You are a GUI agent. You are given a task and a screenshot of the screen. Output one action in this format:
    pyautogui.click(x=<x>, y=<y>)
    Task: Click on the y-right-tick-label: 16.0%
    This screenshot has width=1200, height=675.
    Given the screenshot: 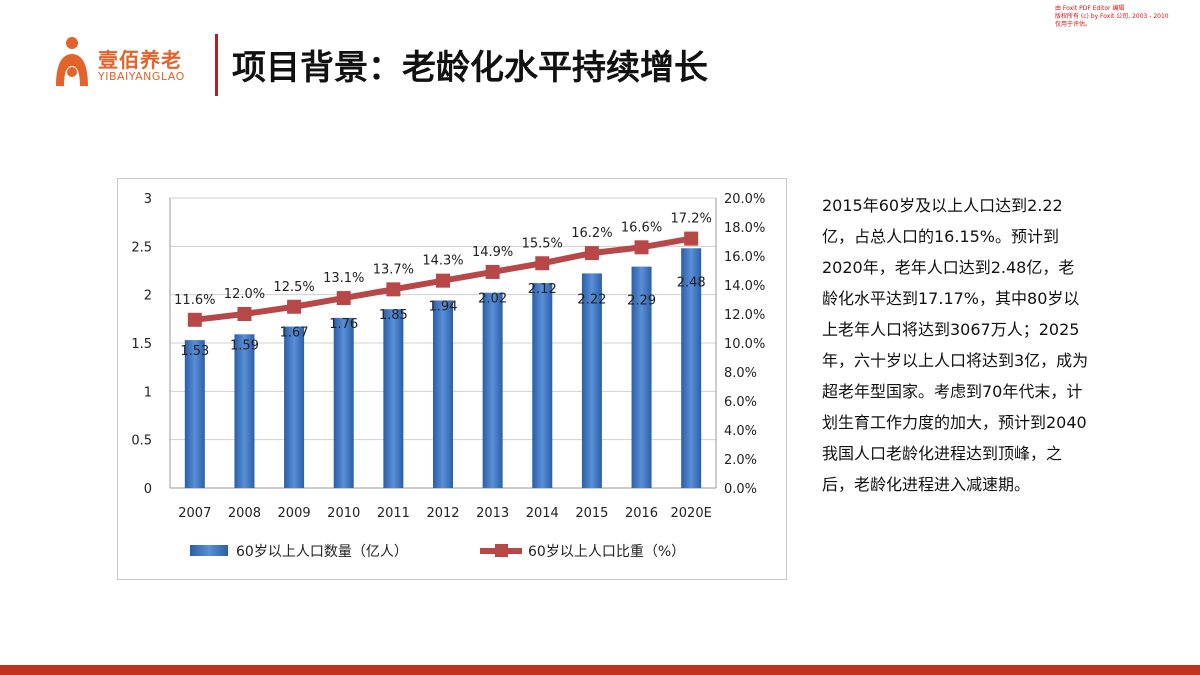 What is the action you would take?
    pyautogui.click(x=744, y=257)
    